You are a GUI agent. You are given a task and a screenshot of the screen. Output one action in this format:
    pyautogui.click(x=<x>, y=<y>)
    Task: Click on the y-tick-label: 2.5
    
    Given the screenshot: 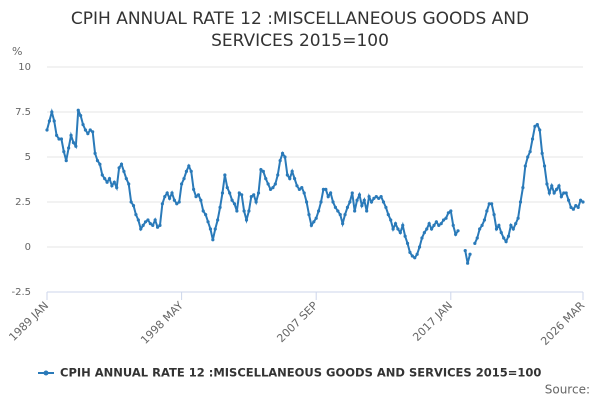 What is the action you would take?
    pyautogui.click(x=23, y=202)
    